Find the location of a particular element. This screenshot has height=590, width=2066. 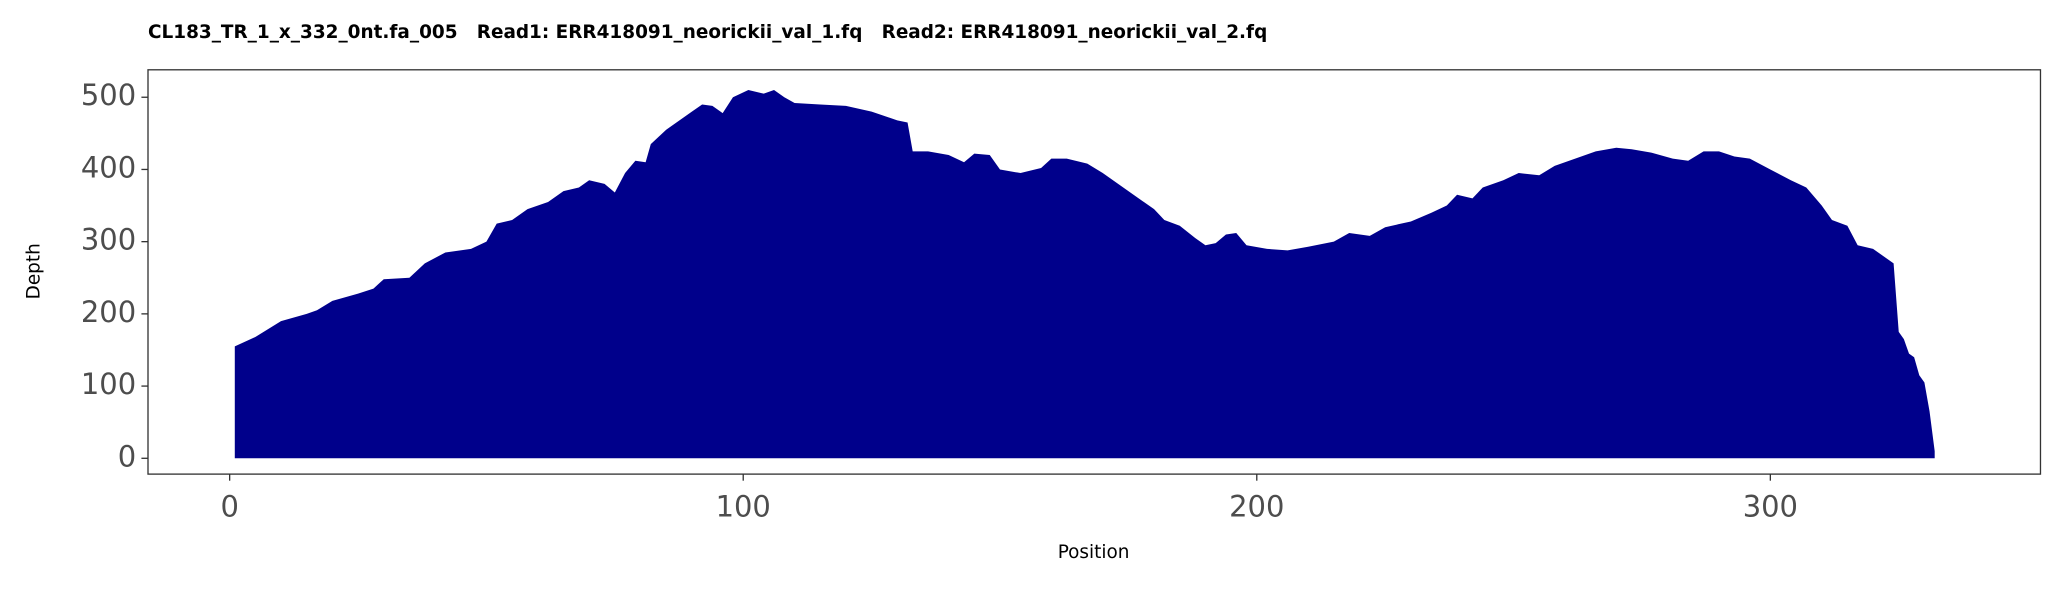

x-tick-label: 0 is located at coordinates (229, 506).